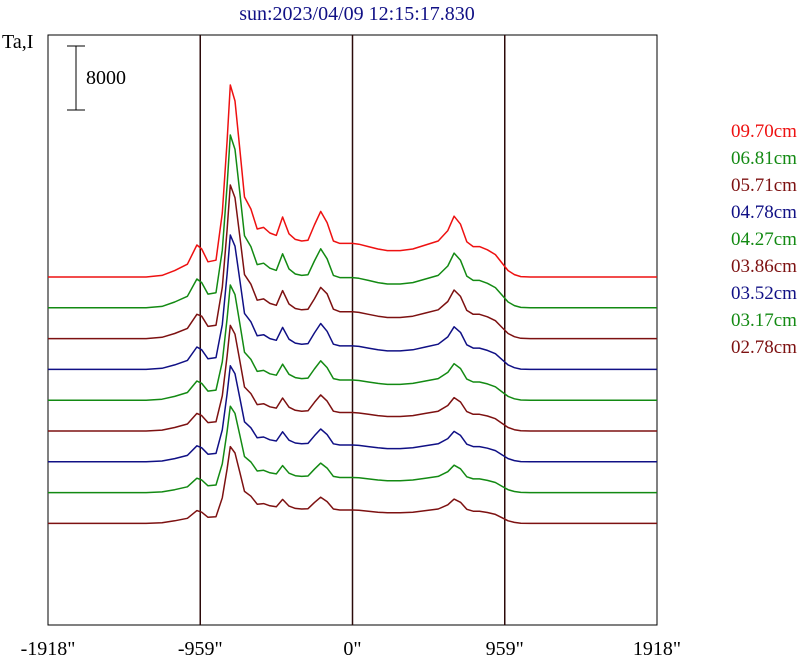  What do you see at coordinates (200, 649) in the screenshot?
I see `x-tick-label: -959"` at bounding box center [200, 649].